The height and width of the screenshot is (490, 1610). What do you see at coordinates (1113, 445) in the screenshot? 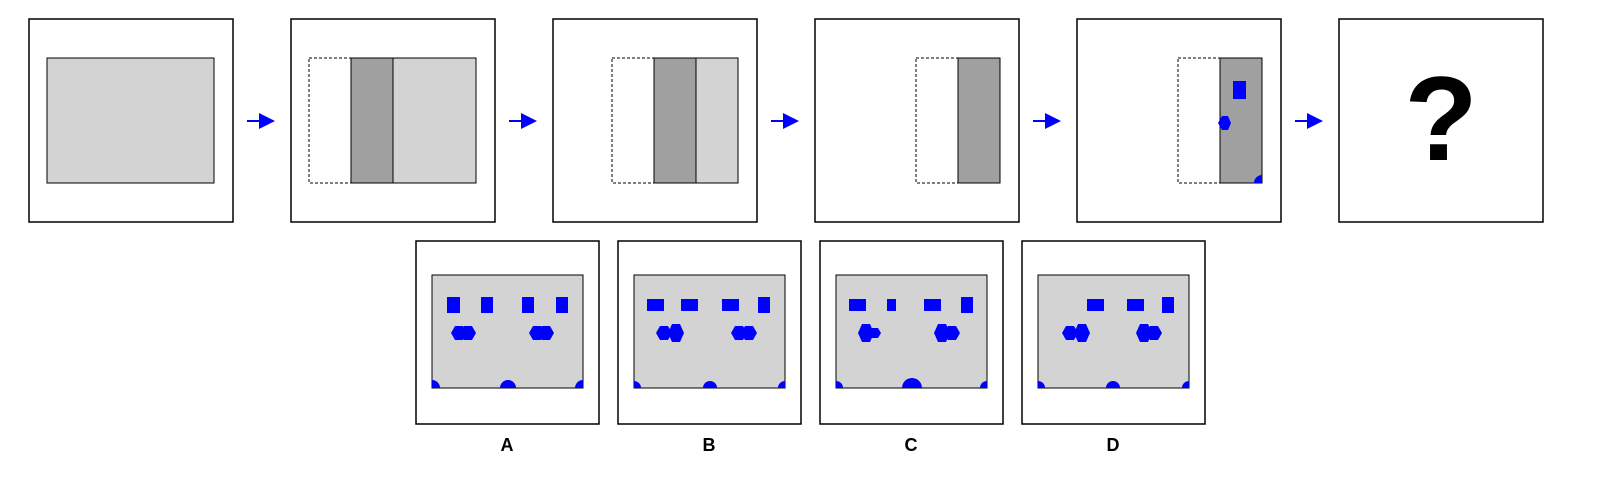
I see `option-label-d: D` at bounding box center [1113, 445].